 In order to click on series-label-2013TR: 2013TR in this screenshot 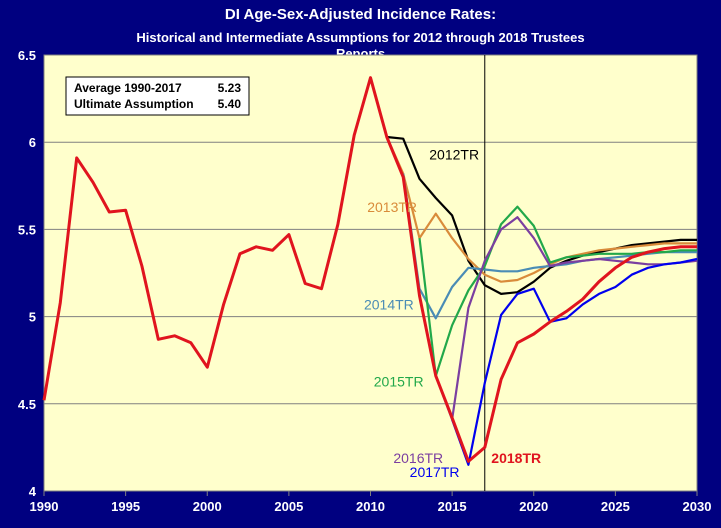, I will do `click(392, 207)`.